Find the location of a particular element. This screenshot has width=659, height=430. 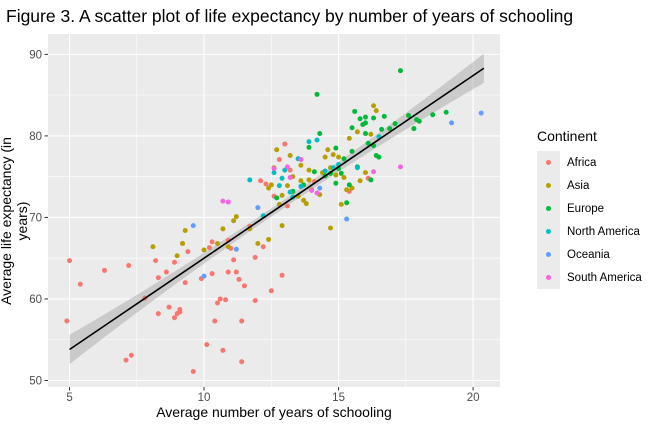

series-north-america is located at coordinates (314, 176).